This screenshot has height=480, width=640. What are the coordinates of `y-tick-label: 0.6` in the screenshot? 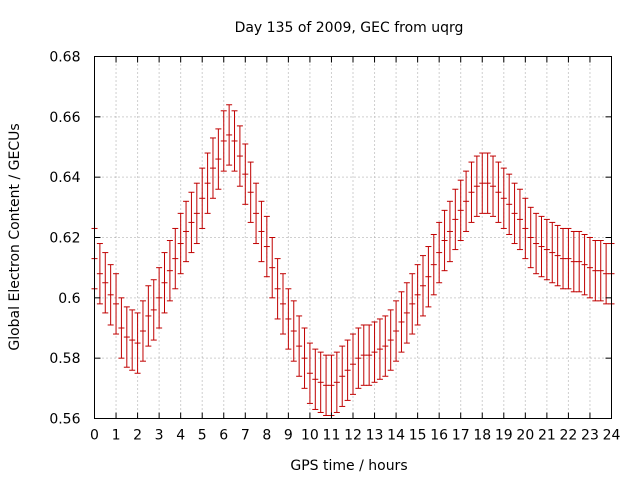 It's located at (69, 299).